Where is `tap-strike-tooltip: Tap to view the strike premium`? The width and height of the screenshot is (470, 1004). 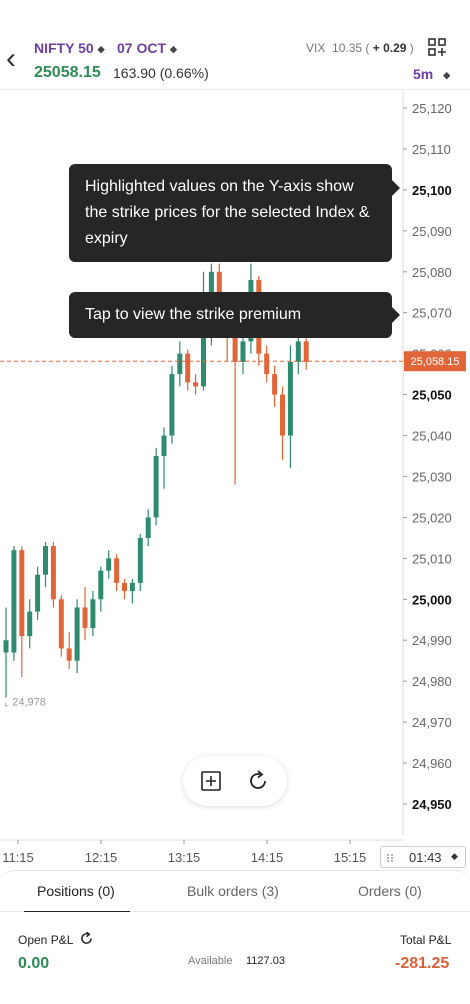 tap-strike-tooltip: Tap to view the strike premium is located at coordinates (234, 315).